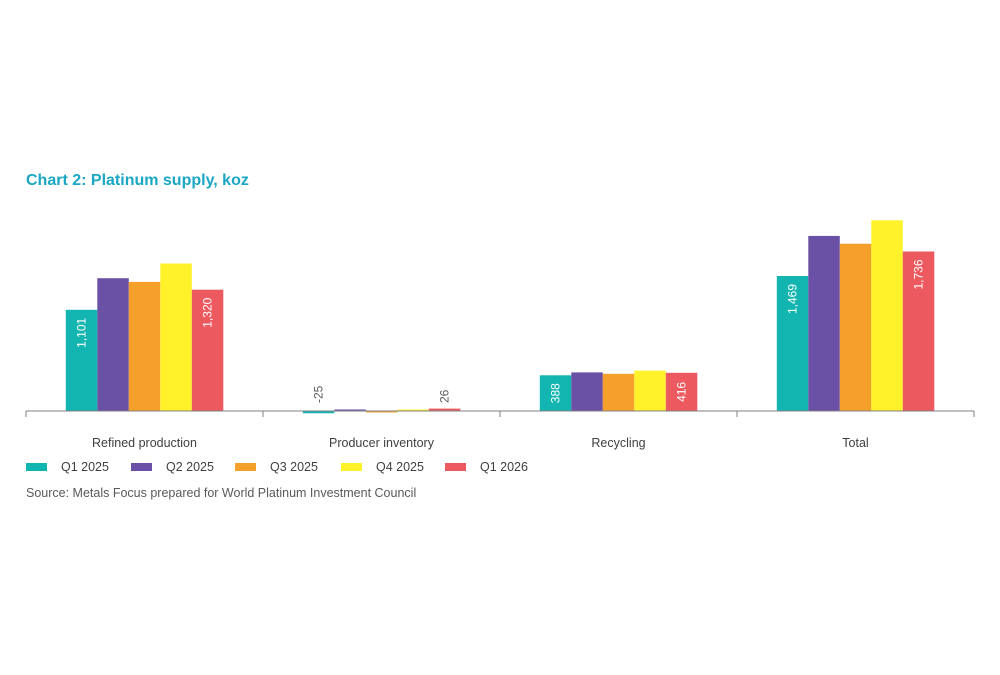 The width and height of the screenshot is (1000, 675). What do you see at coordinates (855, 443) in the screenshot?
I see `category-label: Total` at bounding box center [855, 443].